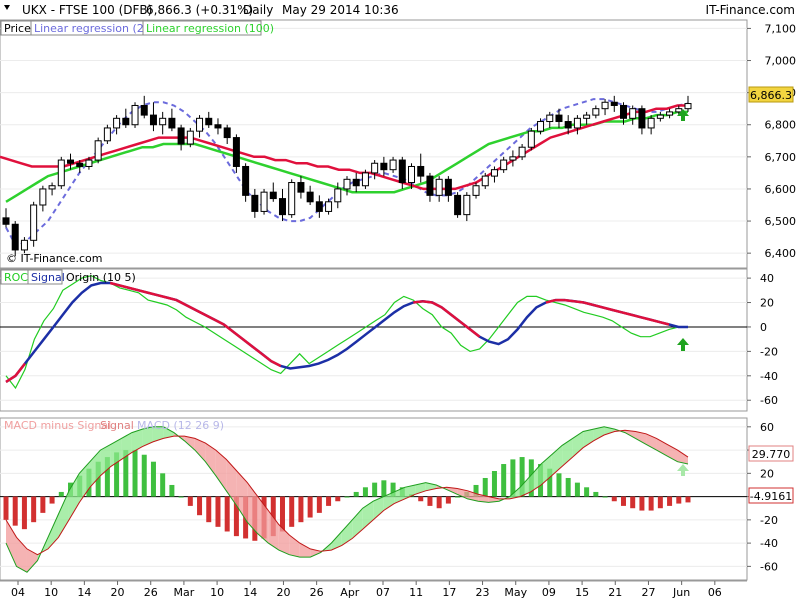 The width and height of the screenshot is (800, 600). Describe the element at coordinates (781, 28) in the screenshot. I see `price-y-tick-label: 7,100` at that location.